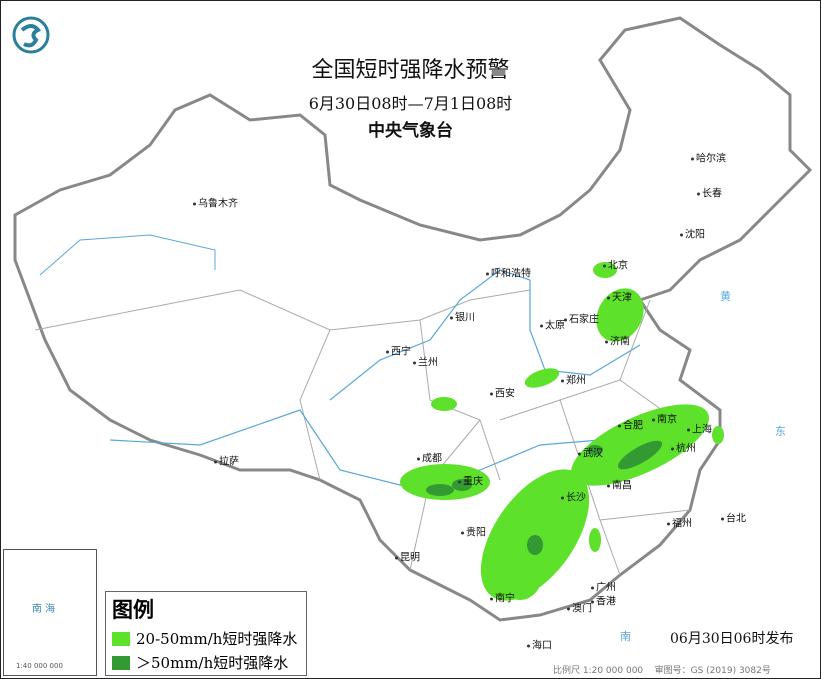  What do you see at coordinates (595, 450) in the screenshot?
I see `rain-core-hubei` at bounding box center [595, 450].